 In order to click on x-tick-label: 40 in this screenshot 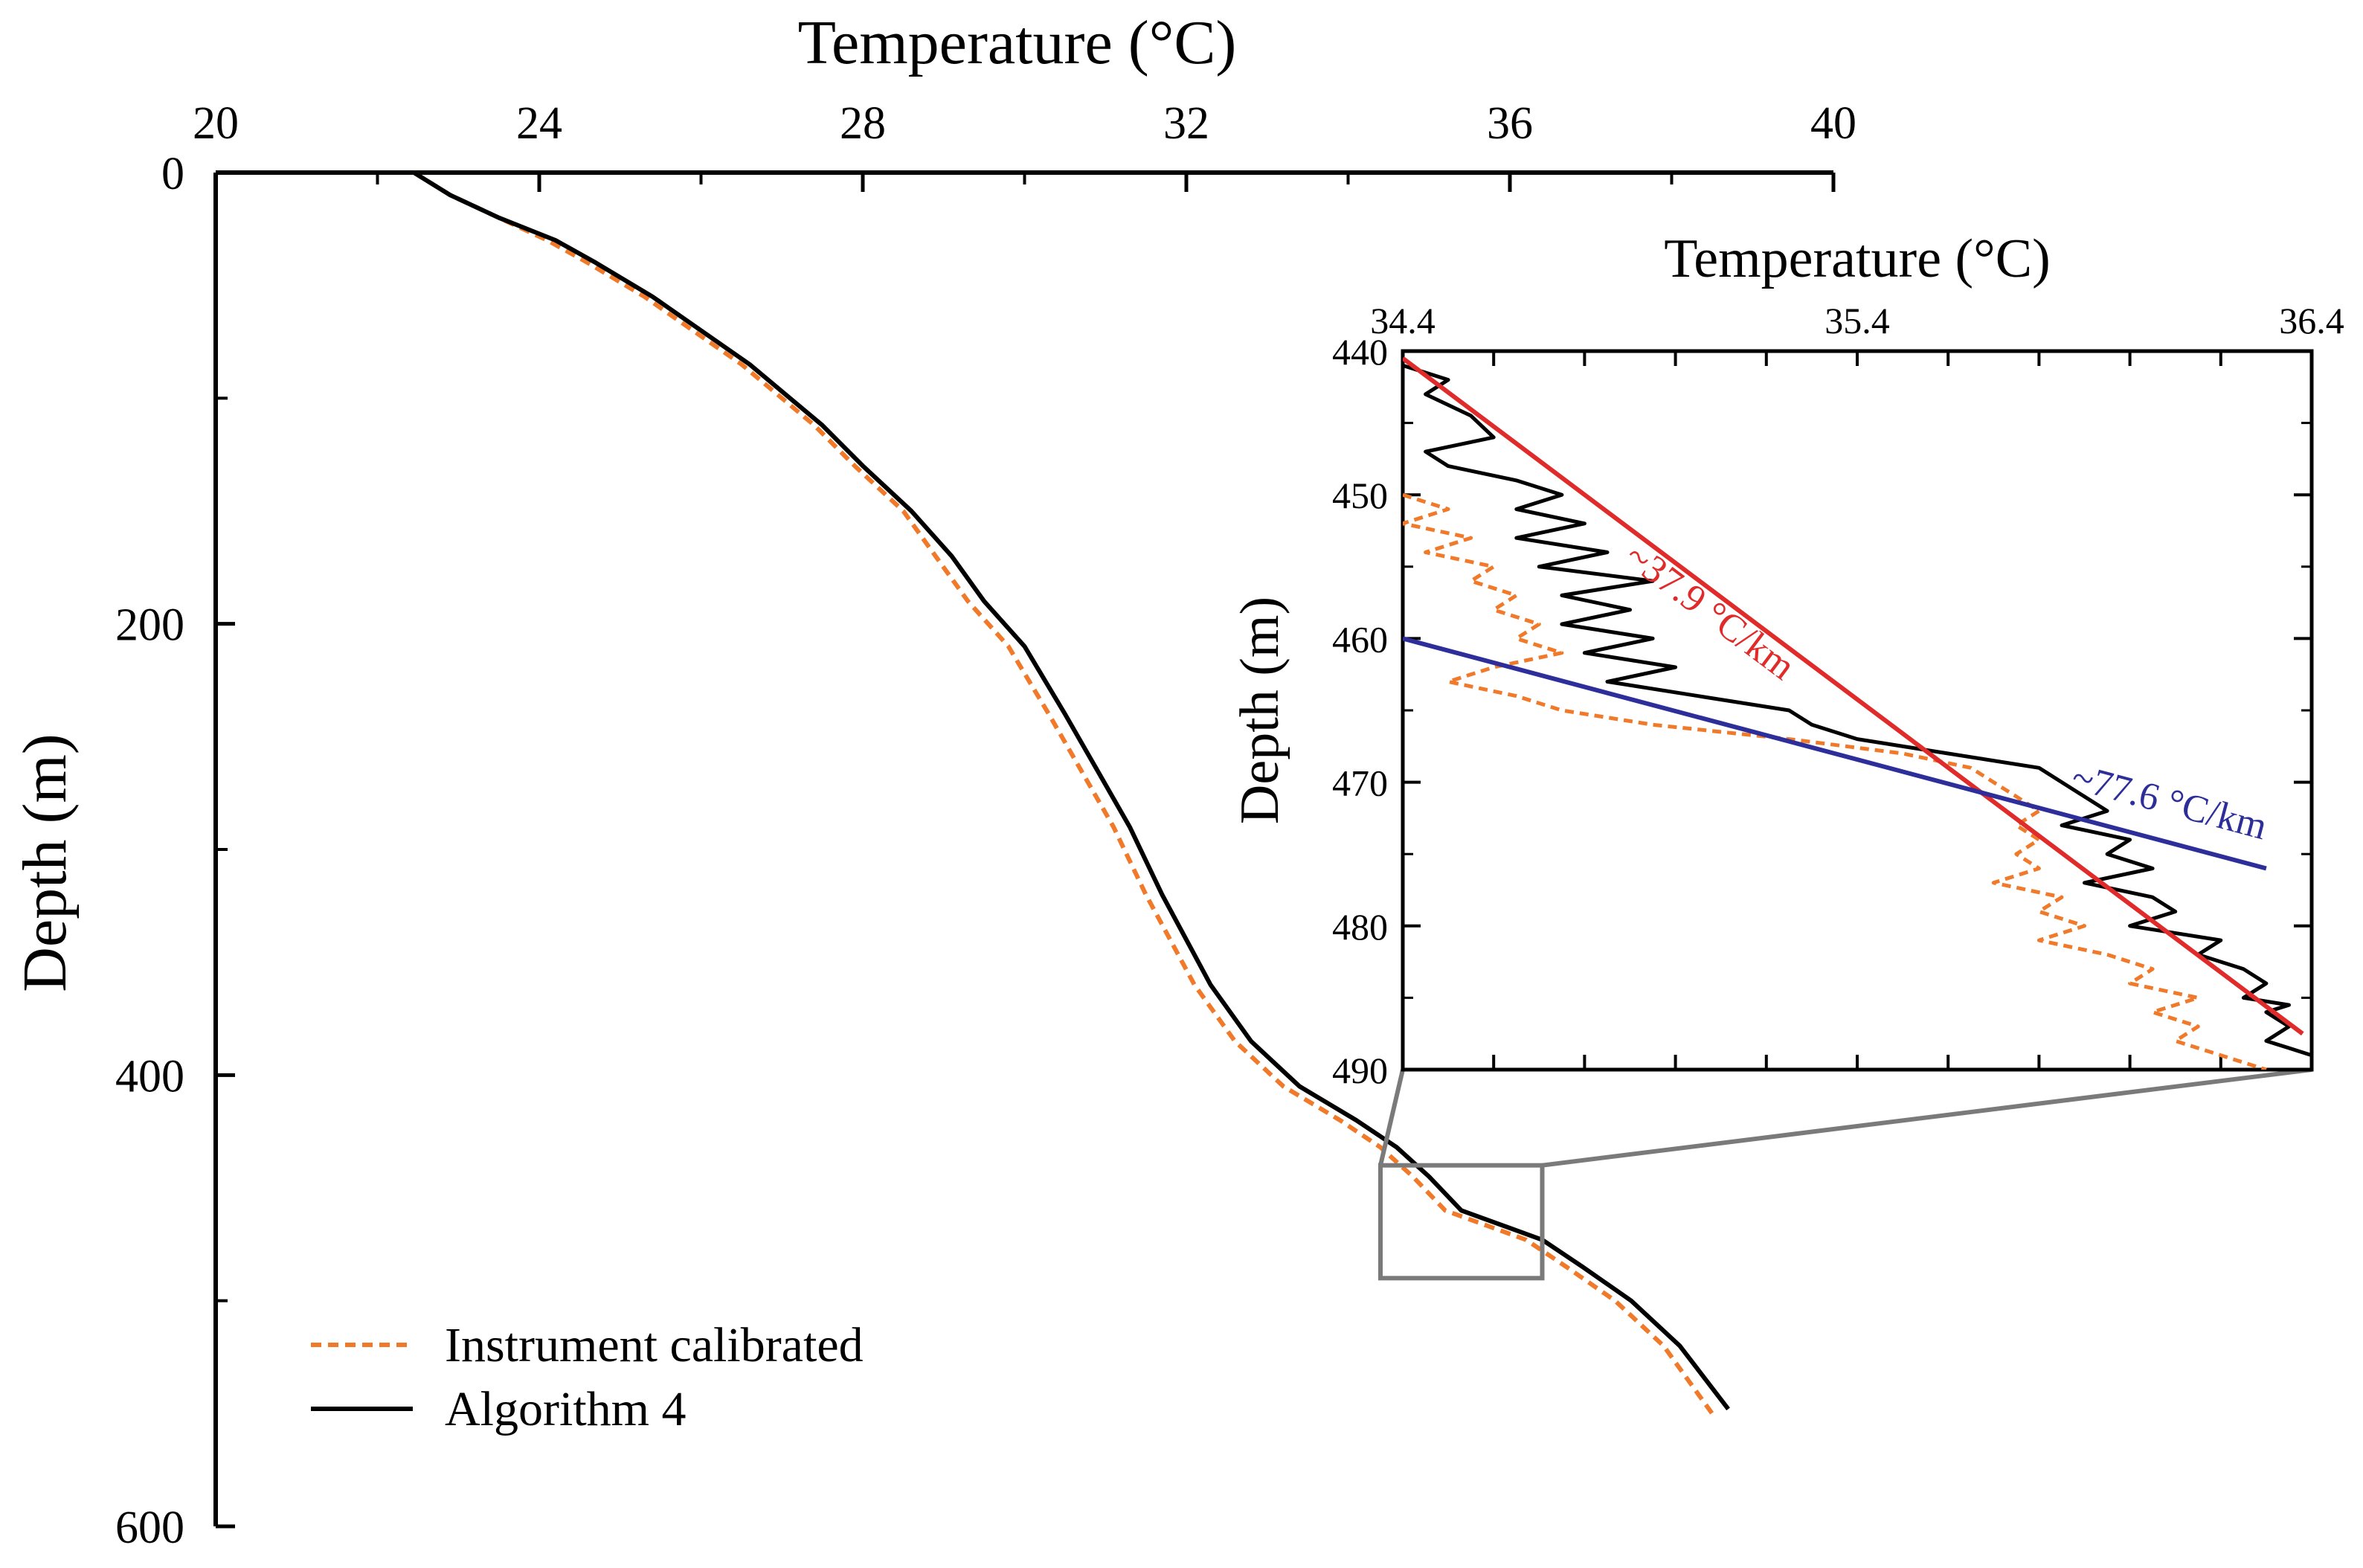, I will do `click(1833, 123)`.